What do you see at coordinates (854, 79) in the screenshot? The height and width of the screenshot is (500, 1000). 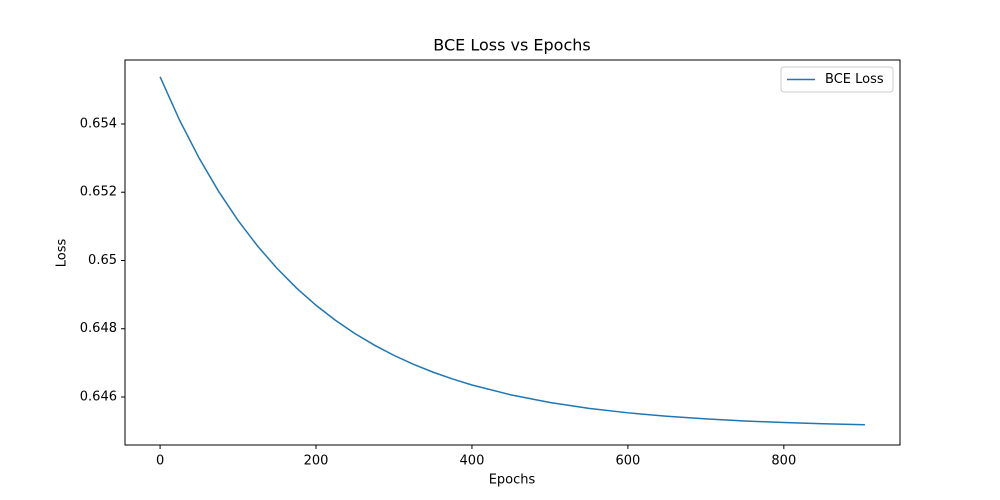 I see `legend-label: BCE Loss` at bounding box center [854, 79].